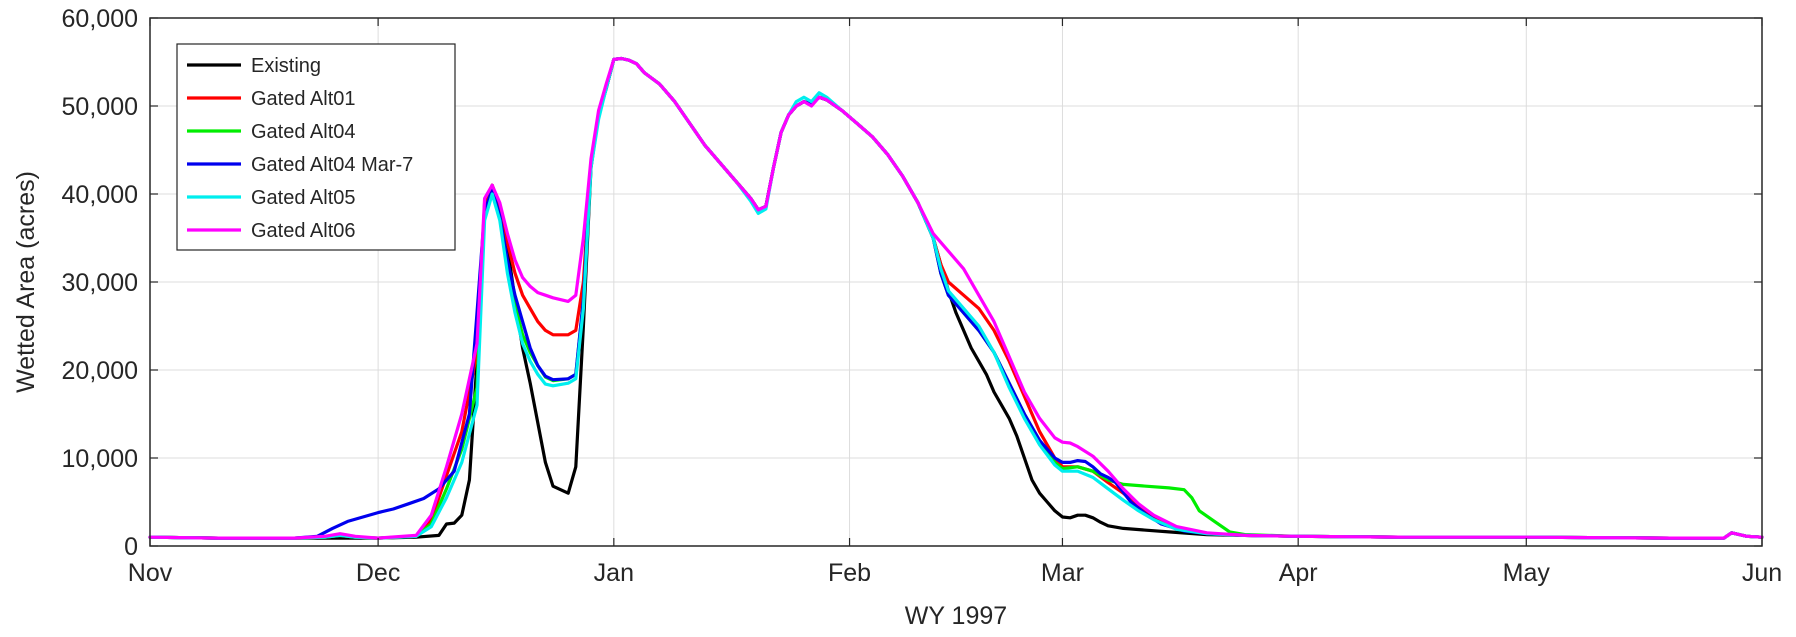 The height and width of the screenshot is (637, 1796). Describe the element at coordinates (303, 198) in the screenshot. I see `legend-entry-label: Gated Alt05` at that location.